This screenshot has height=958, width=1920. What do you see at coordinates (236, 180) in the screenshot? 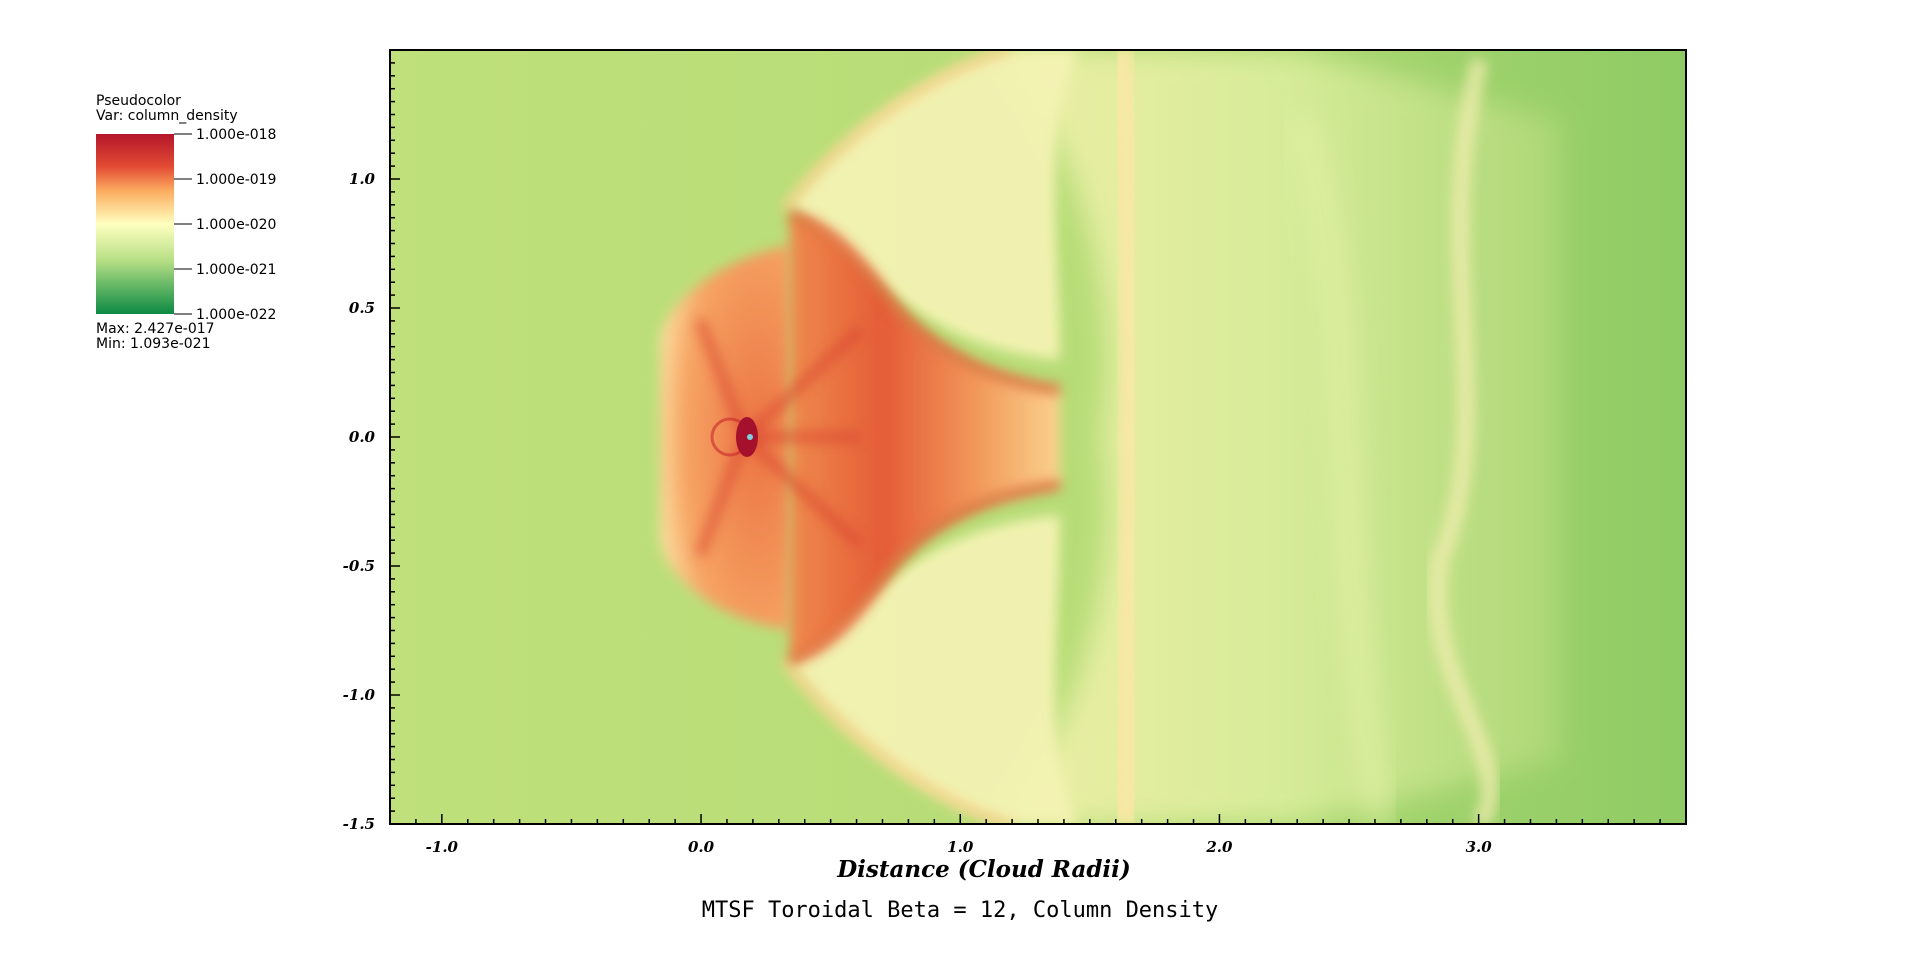
I see `colorbar-tick-label: 1.000e-019` at bounding box center [236, 180].